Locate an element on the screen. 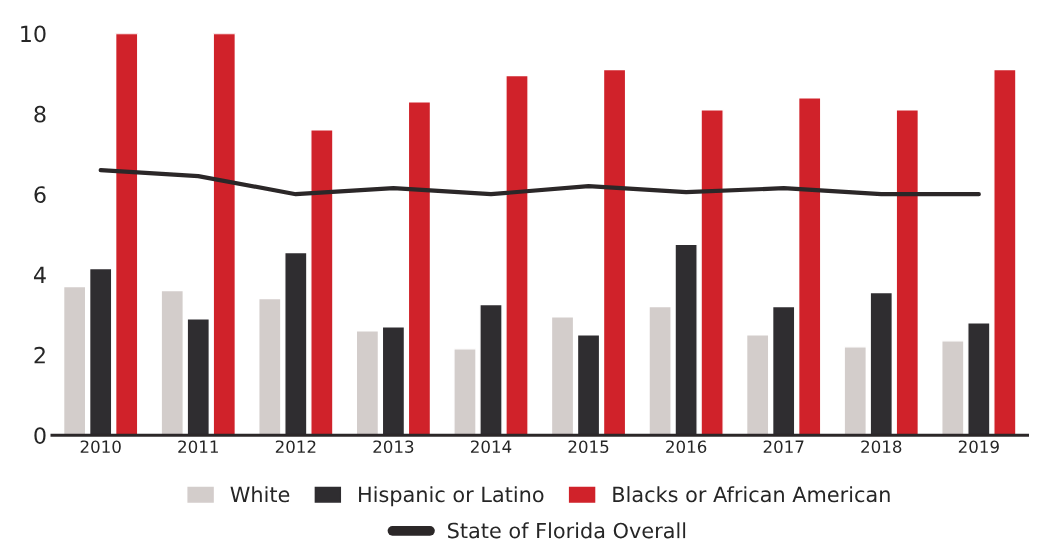  y-tick-label: 8 is located at coordinates (40, 114).